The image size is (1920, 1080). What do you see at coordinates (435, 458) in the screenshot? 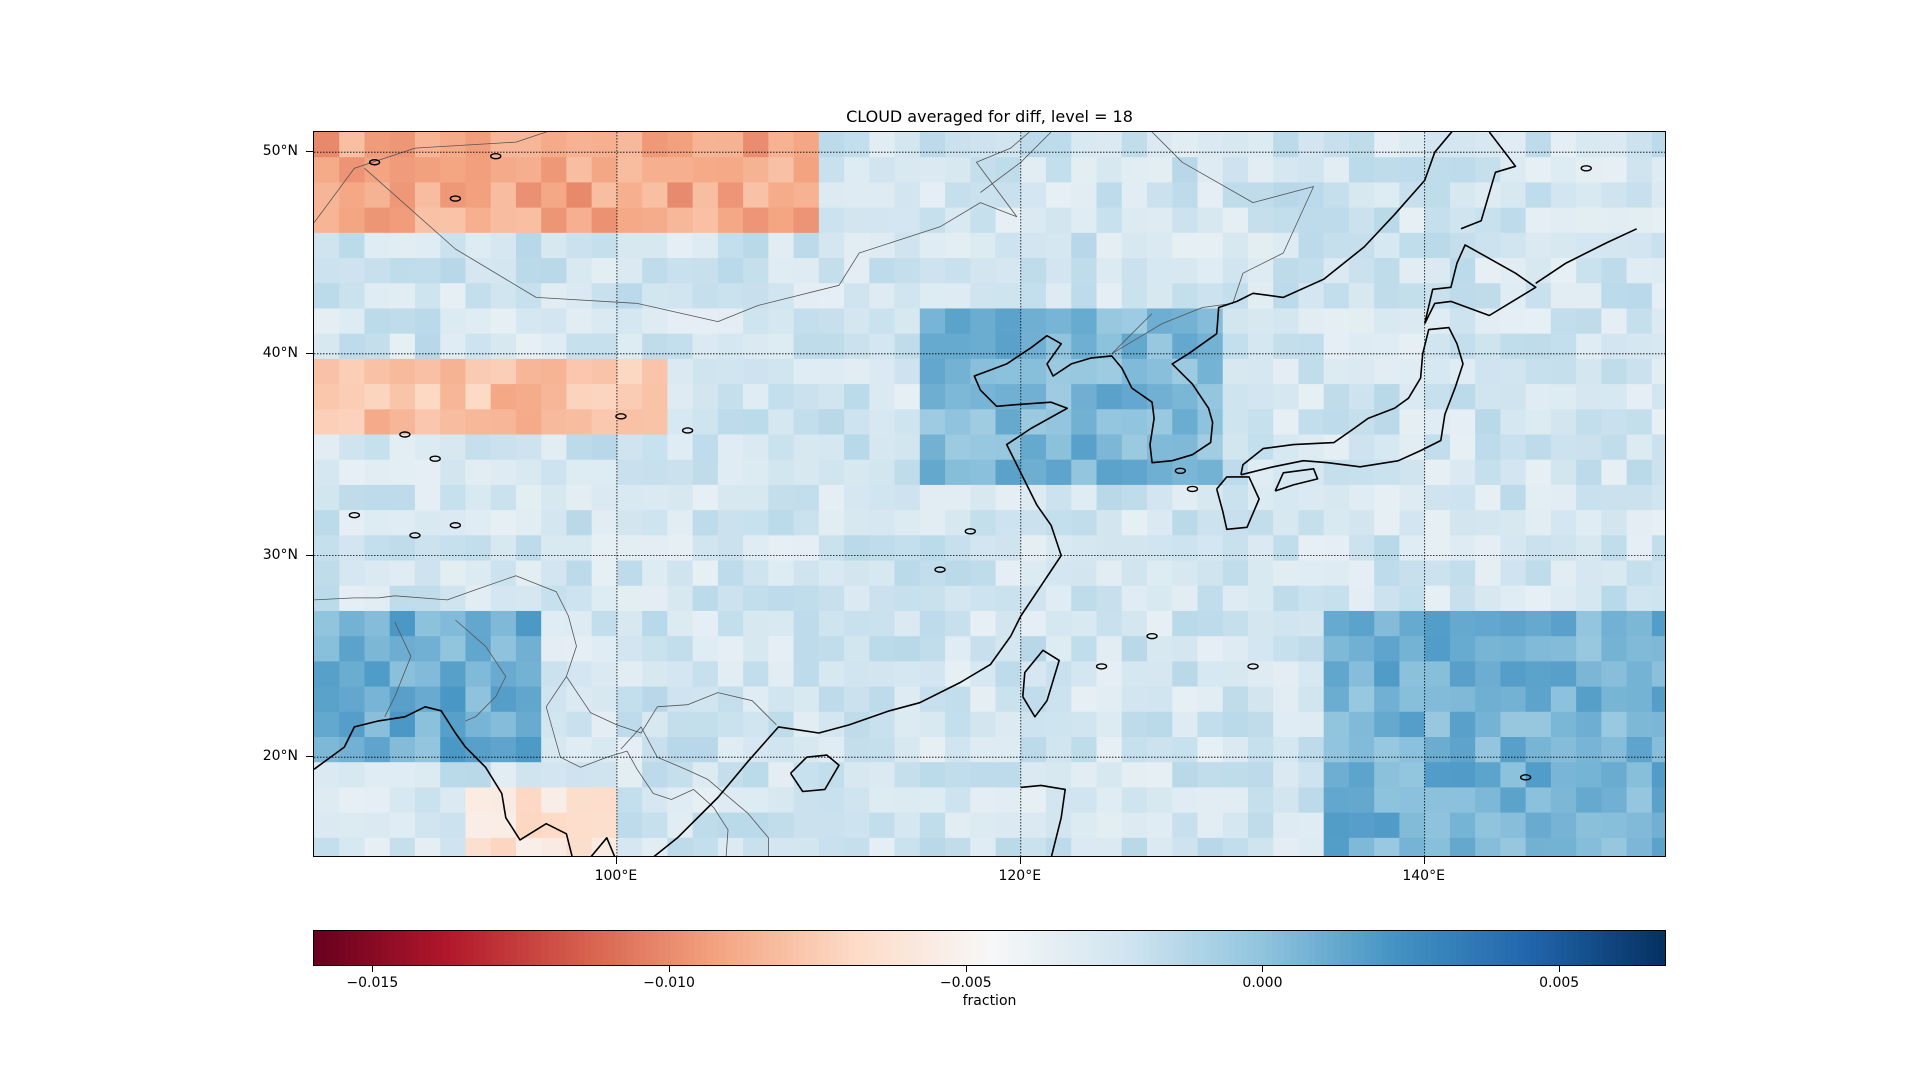
I see `lake-or-island` at bounding box center [435, 458].